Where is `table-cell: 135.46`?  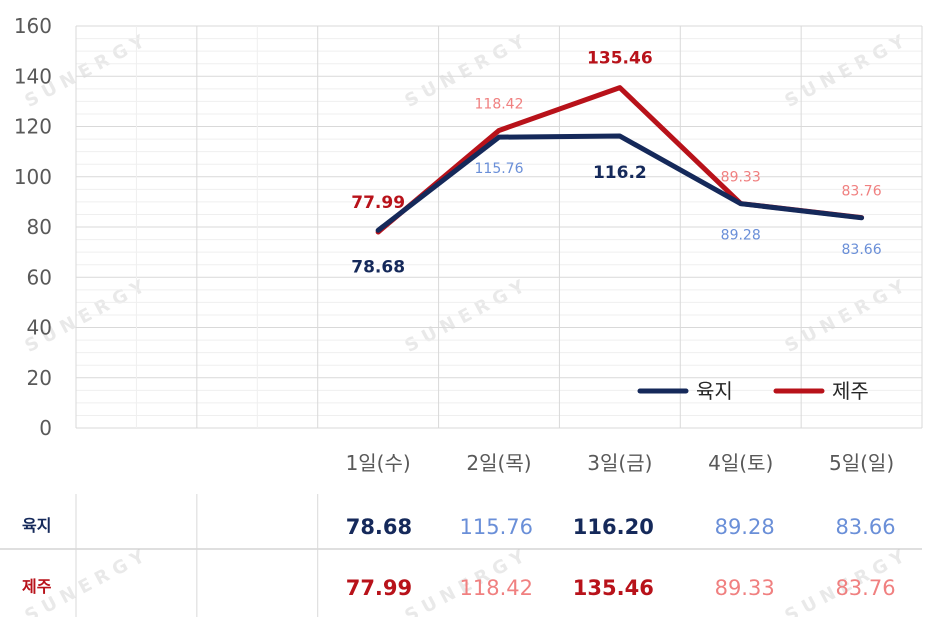
table-cell: 135.46 is located at coordinates (613, 588).